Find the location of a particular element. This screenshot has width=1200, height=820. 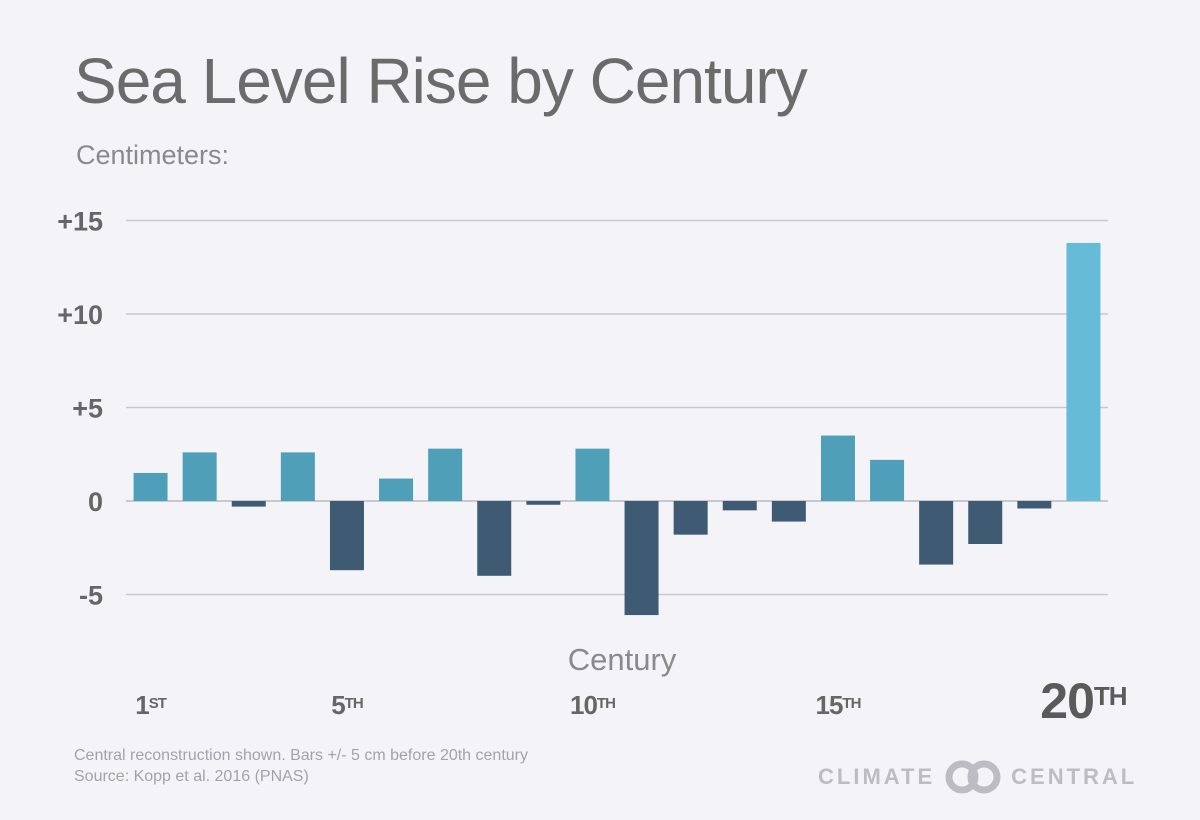

logo-text-climate: CLIMATE is located at coordinates (877, 776).